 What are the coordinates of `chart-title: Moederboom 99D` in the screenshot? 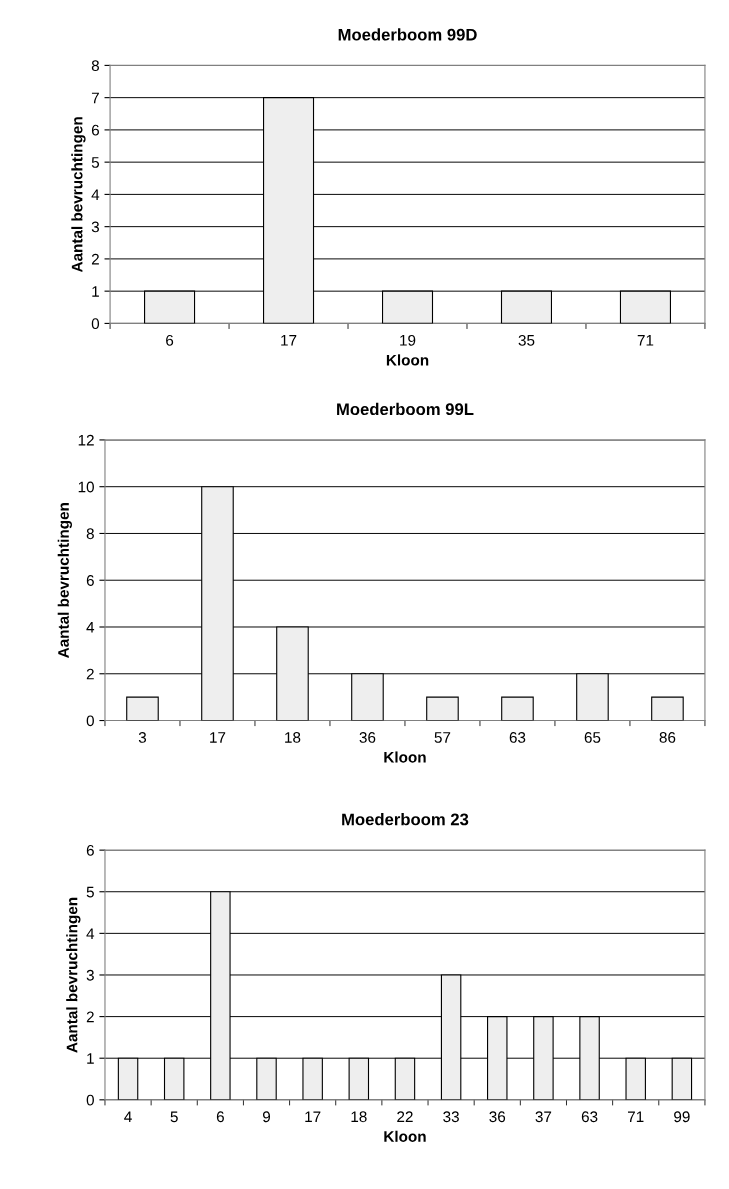 It's located at (407, 34).